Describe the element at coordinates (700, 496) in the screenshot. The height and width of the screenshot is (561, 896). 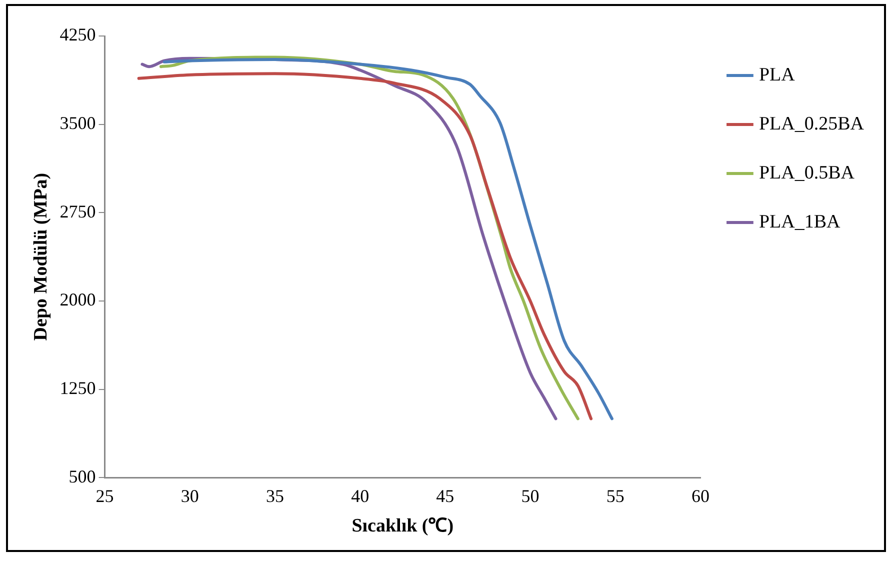
I see `x-tick-label: 60` at that location.